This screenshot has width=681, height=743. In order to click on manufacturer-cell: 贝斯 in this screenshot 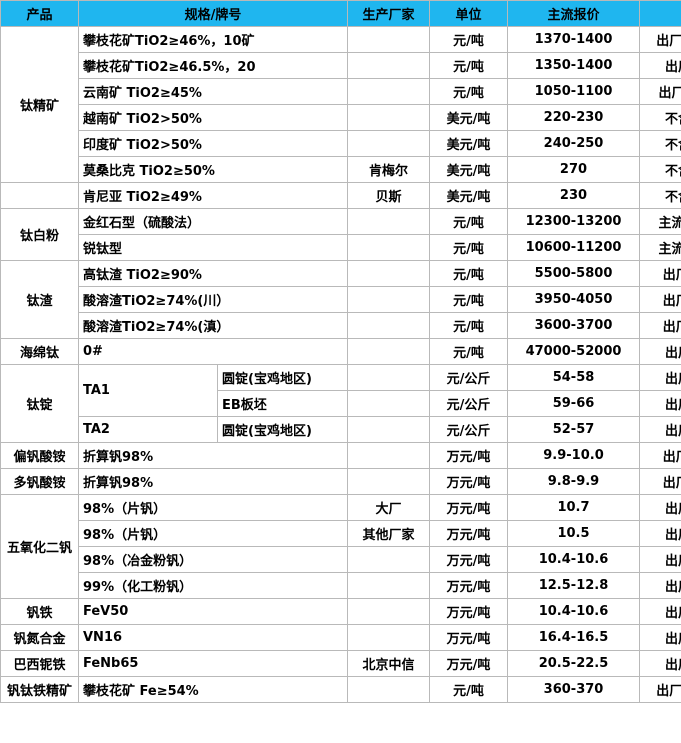, I will do `click(388, 195)`.